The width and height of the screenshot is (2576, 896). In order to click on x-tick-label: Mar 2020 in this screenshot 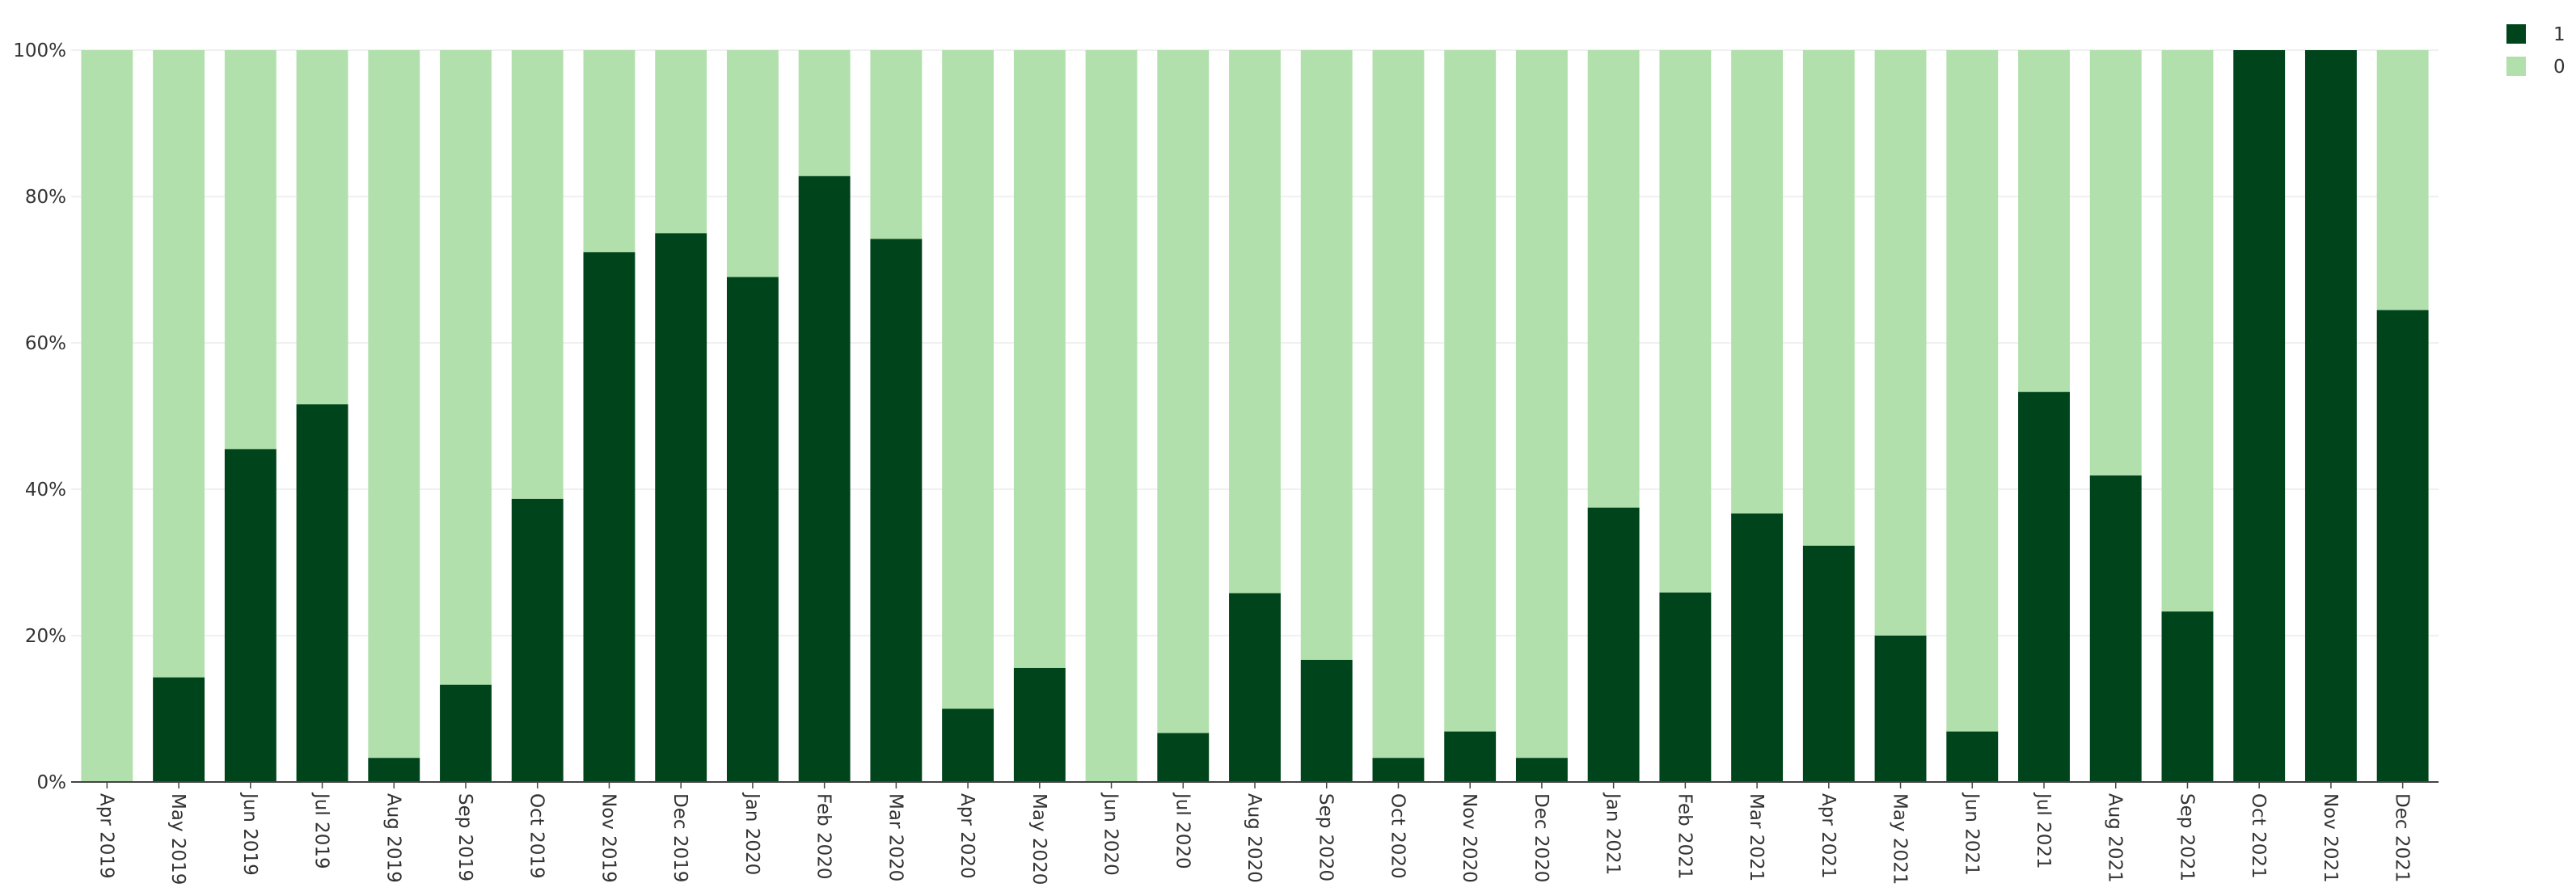, I will do `click(895, 837)`.